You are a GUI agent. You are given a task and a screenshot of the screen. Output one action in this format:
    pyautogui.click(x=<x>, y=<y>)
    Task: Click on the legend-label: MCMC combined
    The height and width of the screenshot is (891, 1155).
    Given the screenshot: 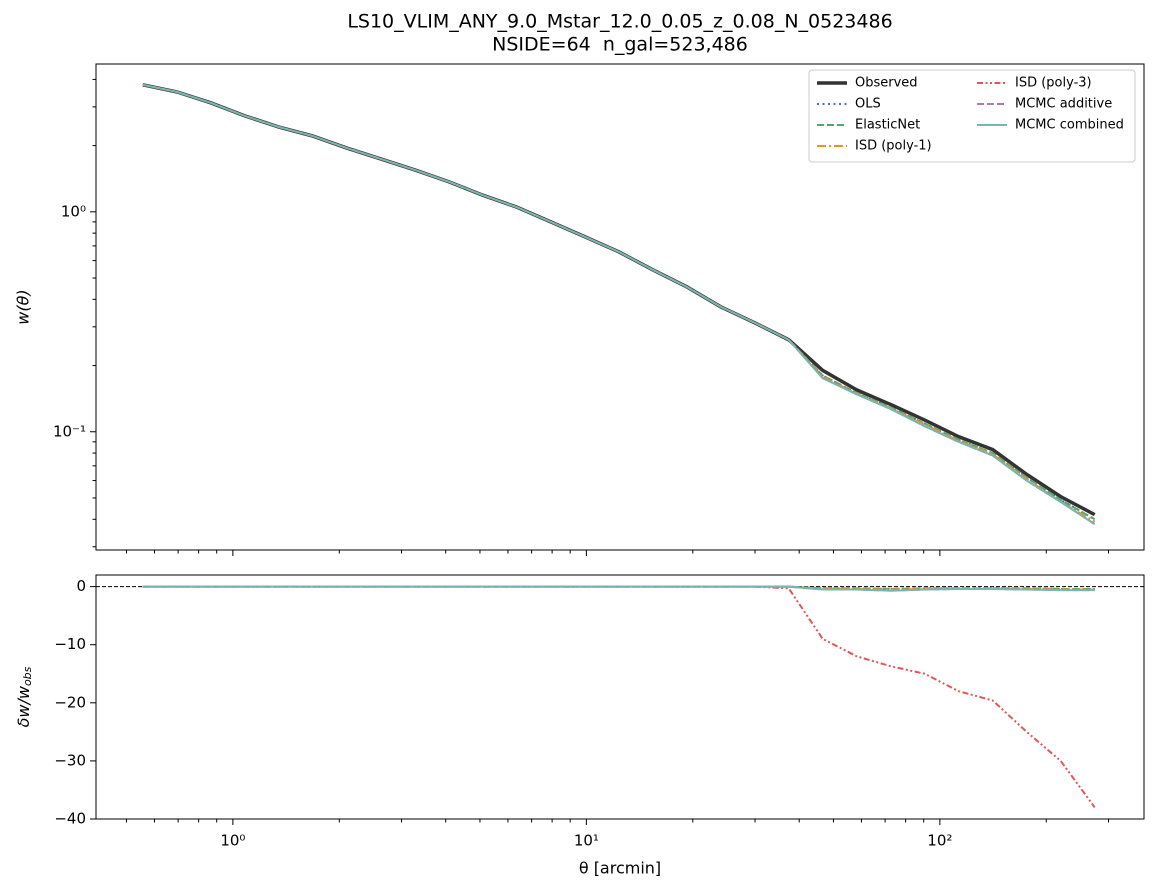 What is the action you would take?
    pyautogui.click(x=1069, y=125)
    